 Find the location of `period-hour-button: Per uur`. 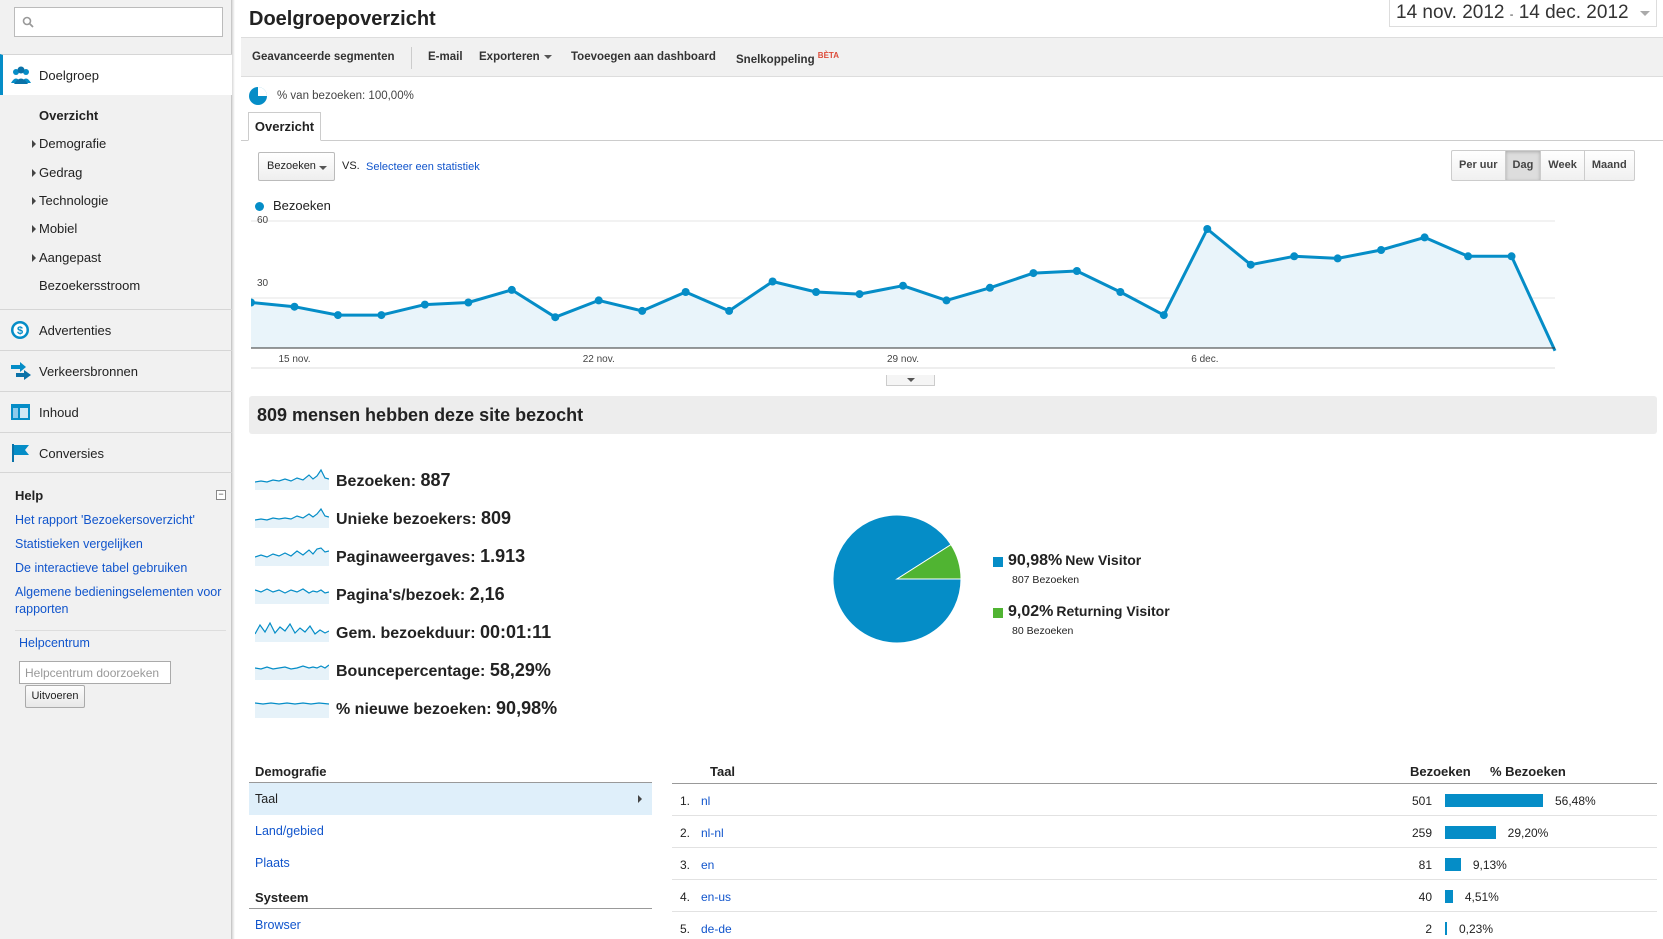

period-hour-button: Per uur is located at coordinates (1479, 165).